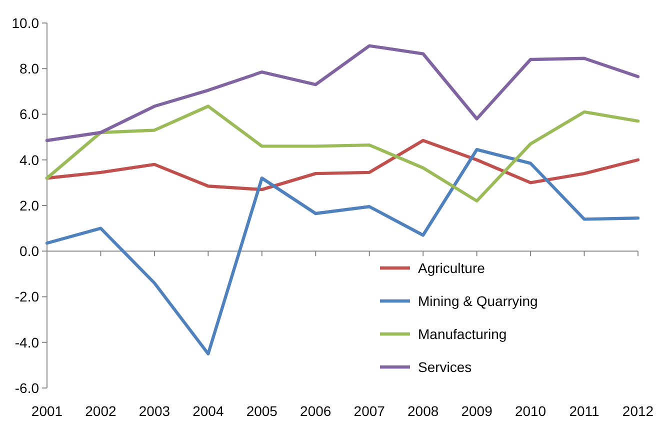 This screenshot has height=430, width=662. Describe the element at coordinates (30, 205) in the screenshot. I see `y-tick-label: 2.0` at that location.